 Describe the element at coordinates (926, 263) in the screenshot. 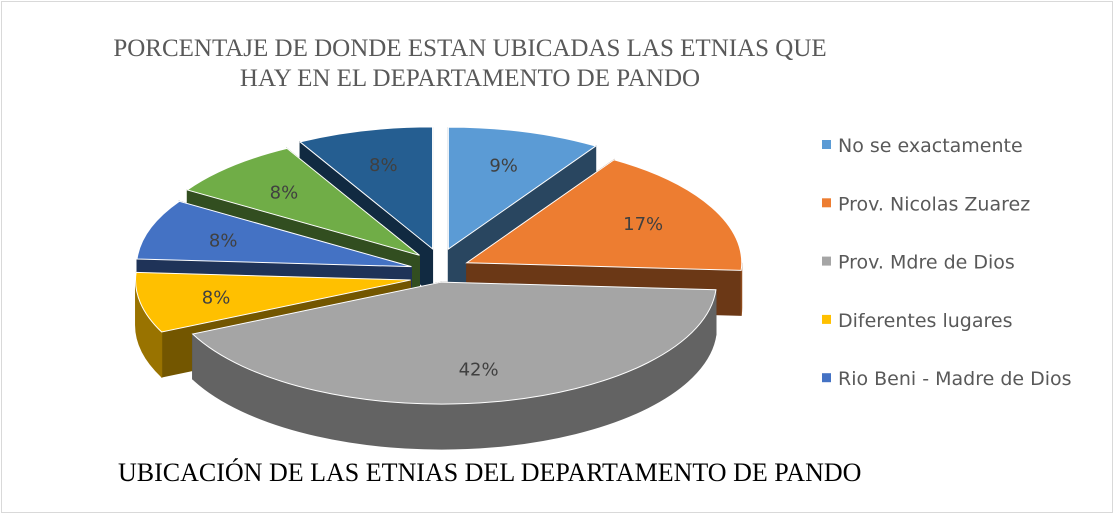

I see `legend-label: Prov. Mdre de Dios` at that location.